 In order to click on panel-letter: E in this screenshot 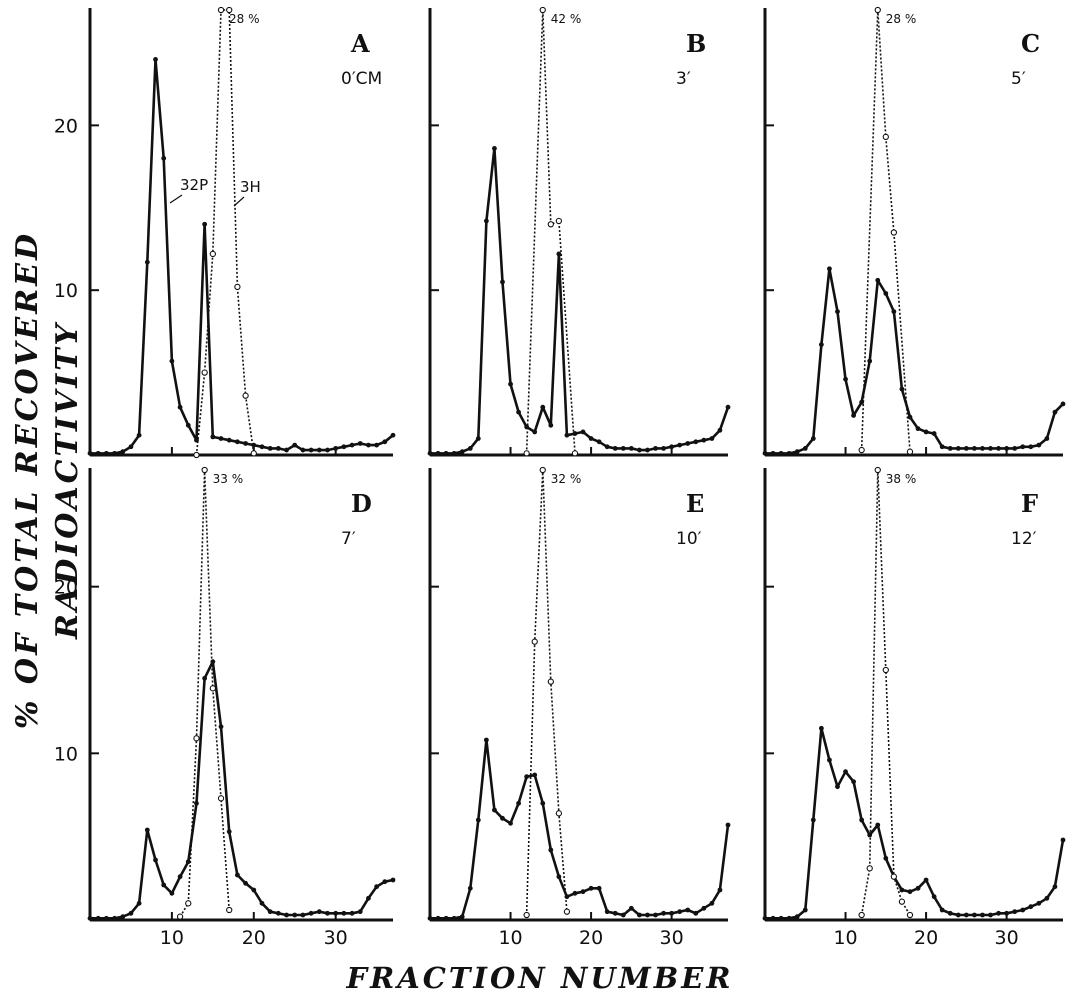, I will do `click(695, 503)`.